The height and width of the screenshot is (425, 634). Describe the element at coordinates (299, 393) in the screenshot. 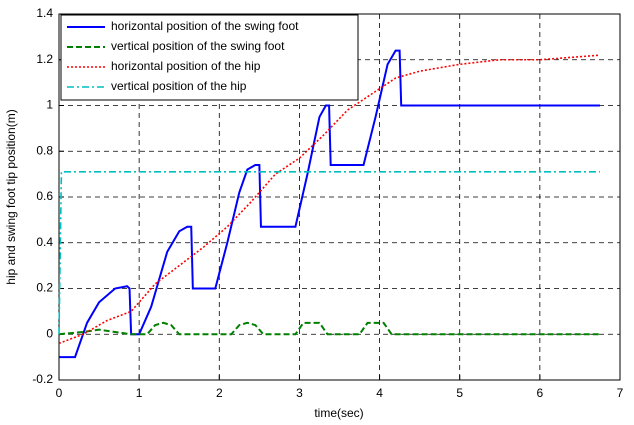

I see `x-tick-label: 3` at that location.